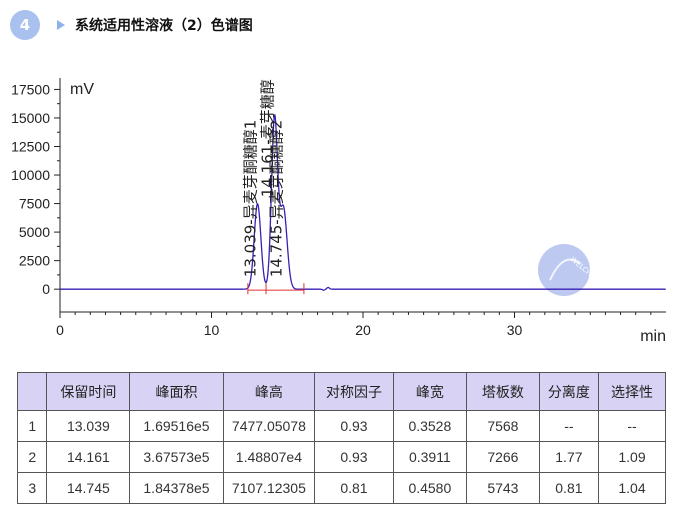 The width and height of the screenshot is (680, 519). What do you see at coordinates (164, 26) in the screenshot?
I see `section-title: 系统适用性溶液（2）色谱图` at bounding box center [164, 26].